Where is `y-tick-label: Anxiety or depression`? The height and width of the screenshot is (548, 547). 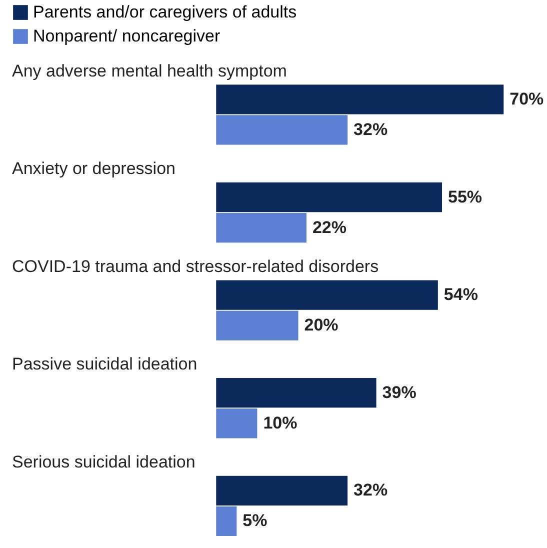
y-tick-label: Anxiety or depression is located at coordinates (94, 168).